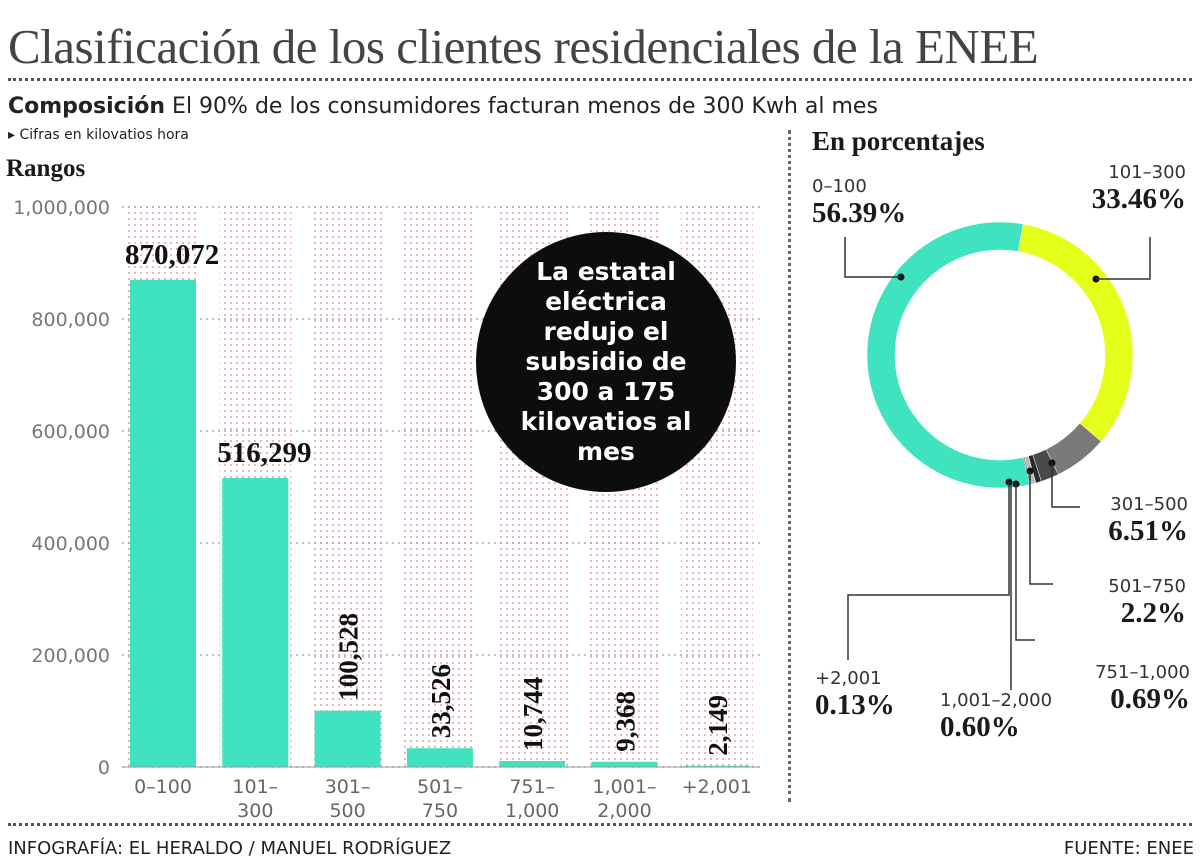  Describe the element at coordinates (625, 787) in the screenshot. I see `x-tick-label: 1,001–` at that location.